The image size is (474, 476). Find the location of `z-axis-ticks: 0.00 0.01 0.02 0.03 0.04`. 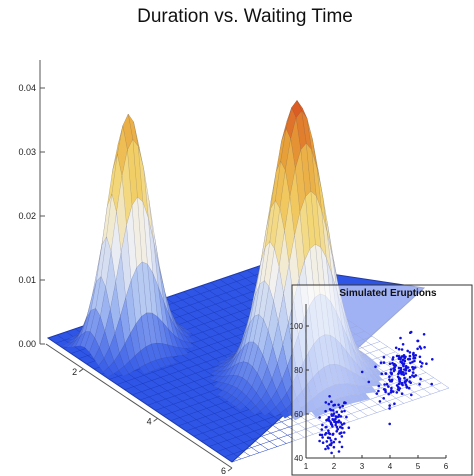

z-axis-ticks: 0.00 0.01 0.02 0.03 0.04 is located at coordinates (31, 216).